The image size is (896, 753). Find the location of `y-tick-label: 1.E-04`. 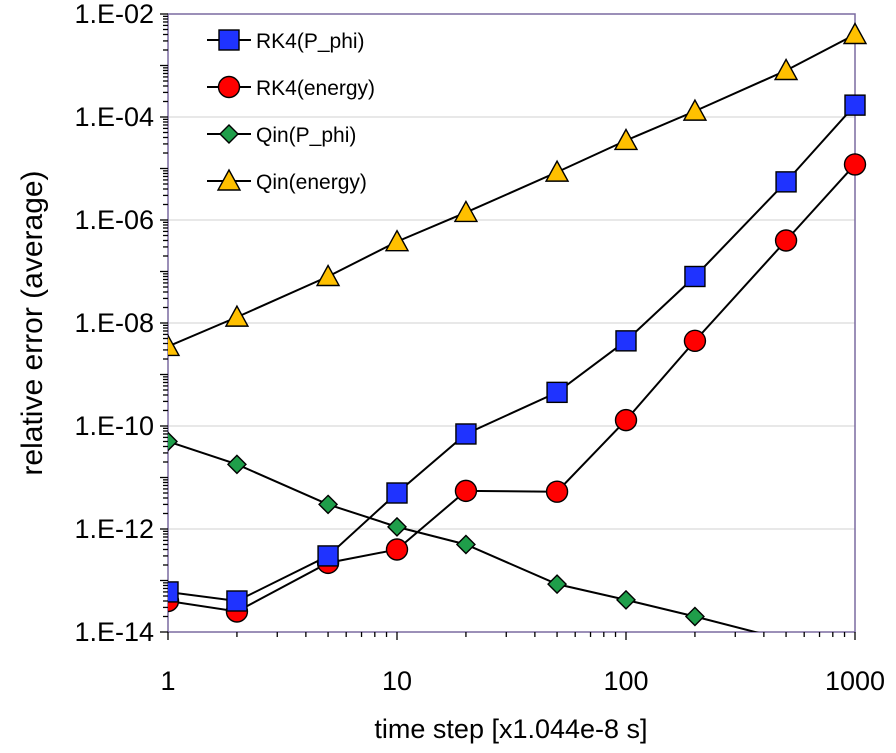

y-tick-label: 1.E-04 is located at coordinates (114, 117).